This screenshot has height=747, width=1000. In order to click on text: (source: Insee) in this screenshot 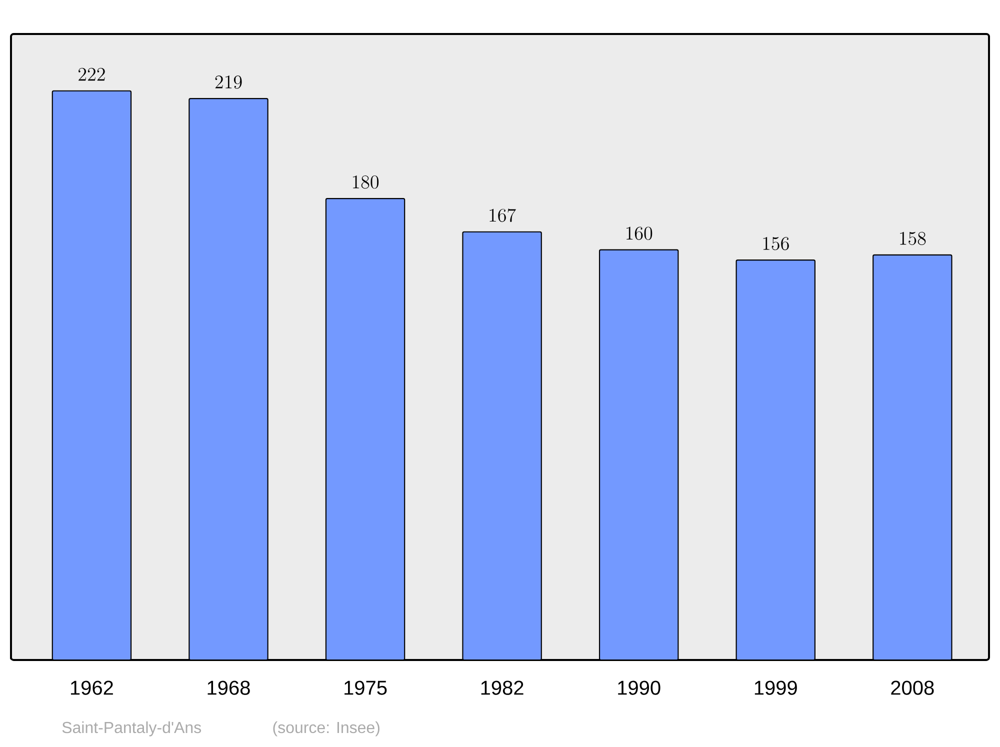, I will do `click(326, 728)`.